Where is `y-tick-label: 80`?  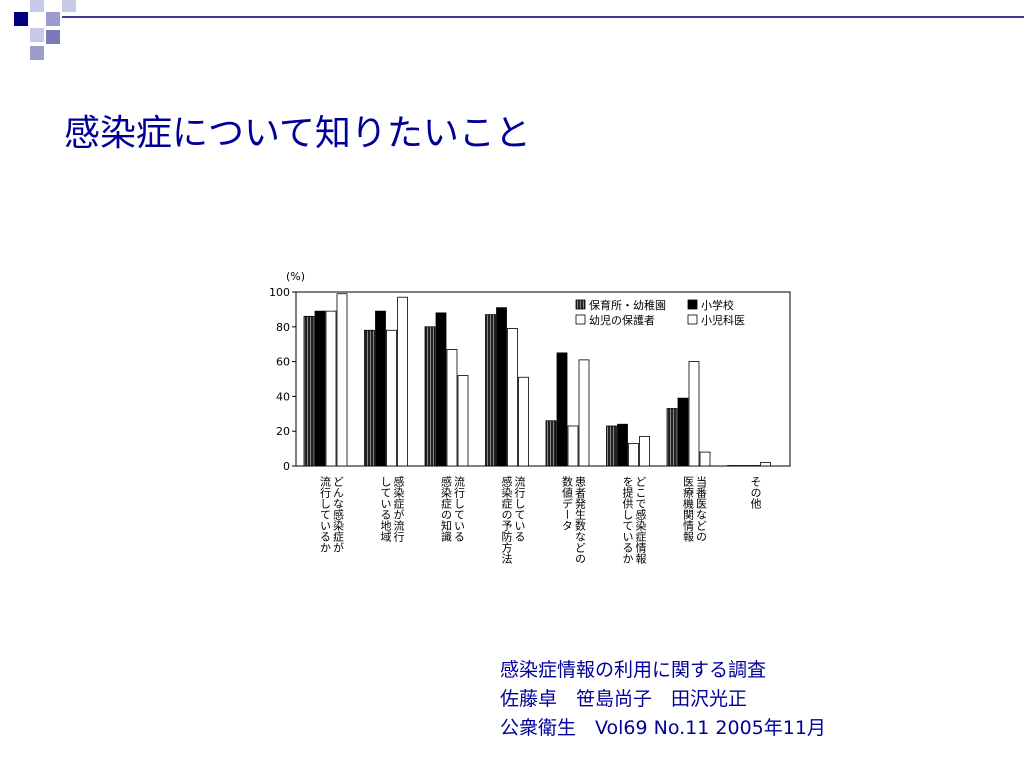
y-tick-label: 80 is located at coordinates (283, 327).